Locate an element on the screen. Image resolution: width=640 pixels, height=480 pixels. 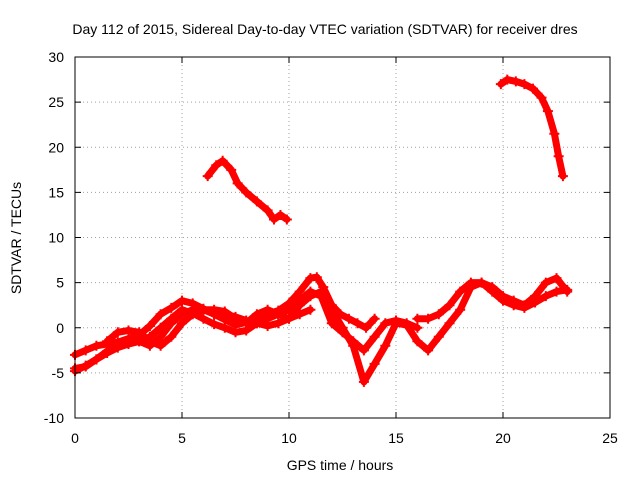
x-tick-label: 10 is located at coordinates (289, 438).